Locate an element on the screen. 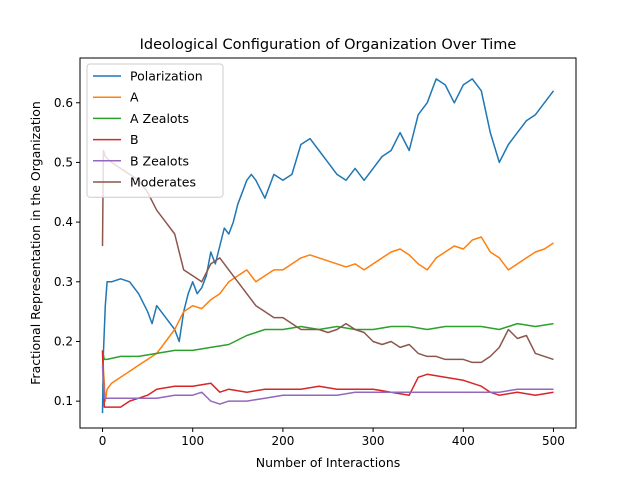 The height and width of the screenshot is (480, 640). x-tick-label: 100 is located at coordinates (192, 441).